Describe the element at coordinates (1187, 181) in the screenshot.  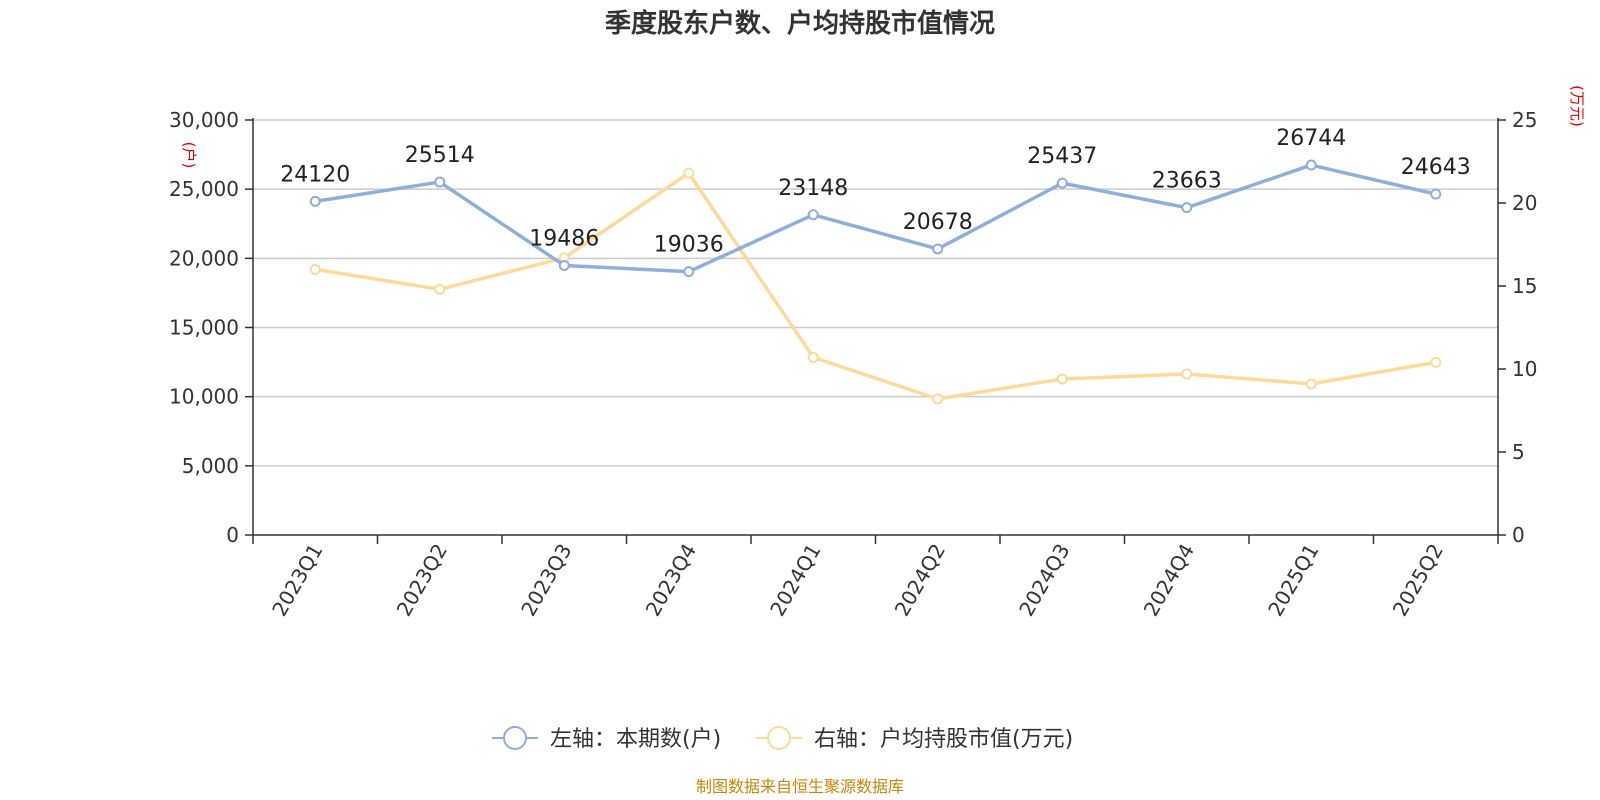
I see `data-label: 23663` at that location.